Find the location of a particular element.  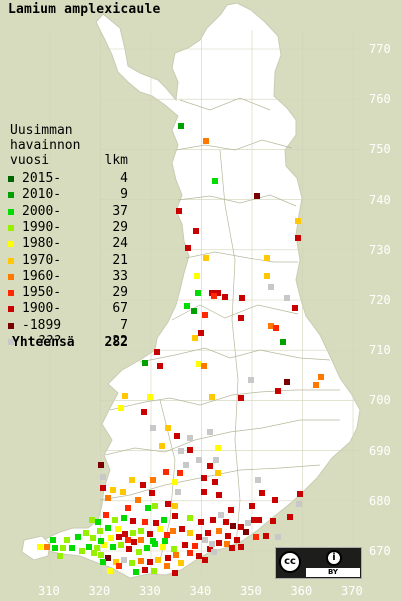

y-grid-label: 670 is located at coordinates (380, 551).